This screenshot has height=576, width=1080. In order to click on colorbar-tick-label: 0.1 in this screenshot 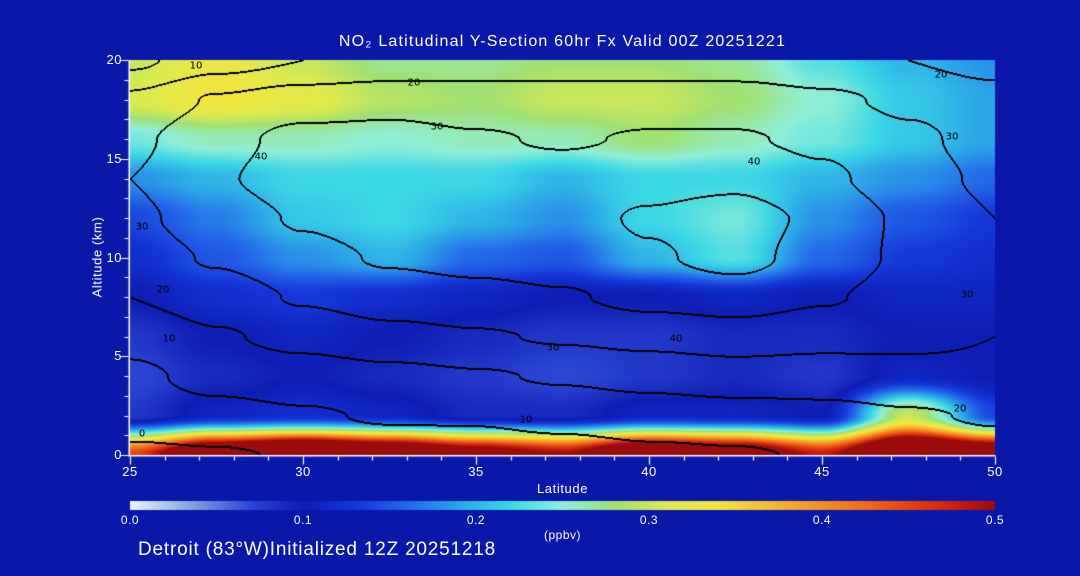, I will do `click(303, 520)`.